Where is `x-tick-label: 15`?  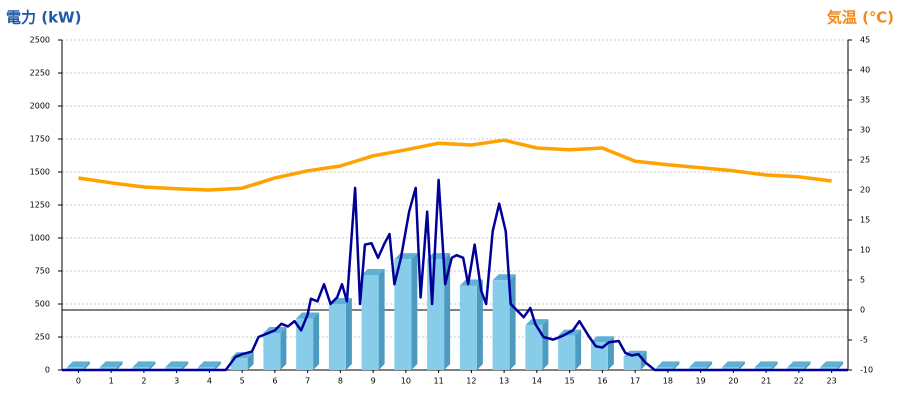 x-tick-label: 15 is located at coordinates (570, 381).